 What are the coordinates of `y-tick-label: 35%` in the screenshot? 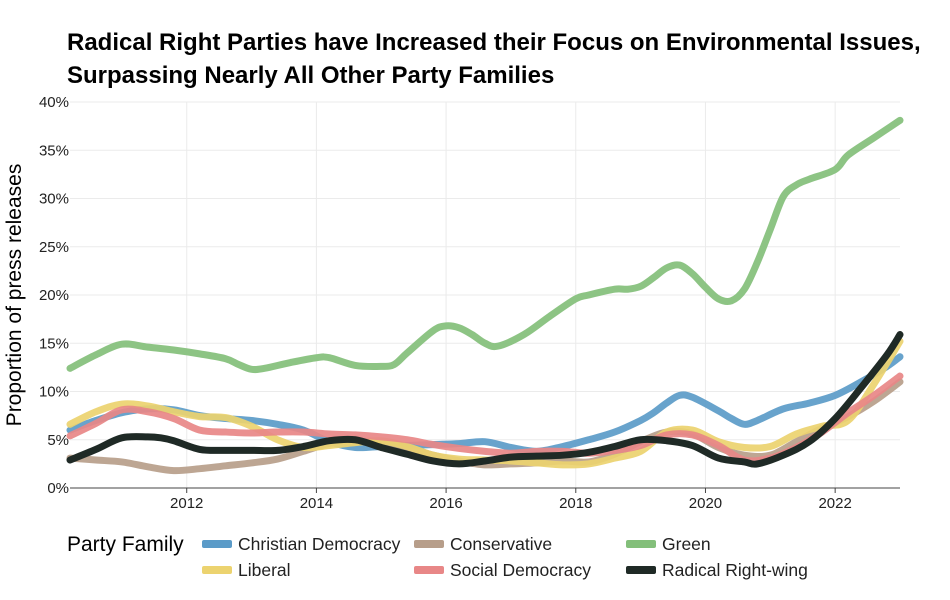 It's located at (54, 150).